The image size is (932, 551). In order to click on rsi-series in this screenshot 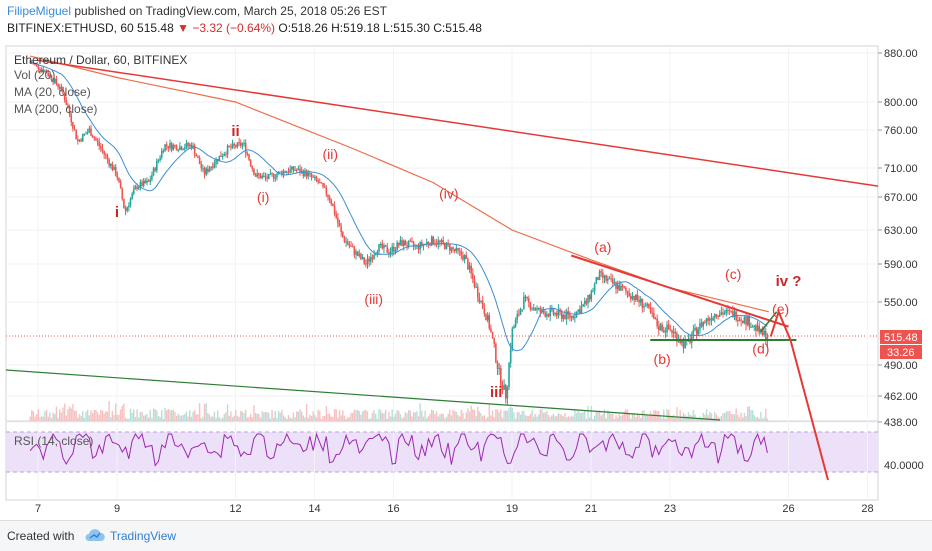, I will do `click(398, 449)`.